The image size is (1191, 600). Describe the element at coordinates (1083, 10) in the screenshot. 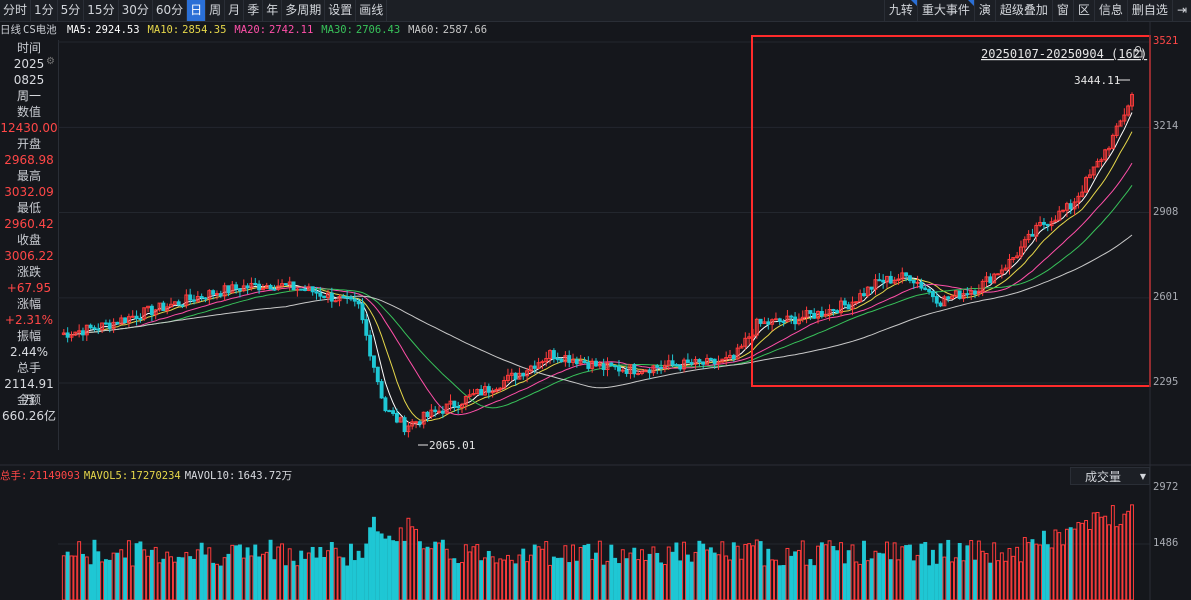

I see `toolbar-tool: 区` at that location.